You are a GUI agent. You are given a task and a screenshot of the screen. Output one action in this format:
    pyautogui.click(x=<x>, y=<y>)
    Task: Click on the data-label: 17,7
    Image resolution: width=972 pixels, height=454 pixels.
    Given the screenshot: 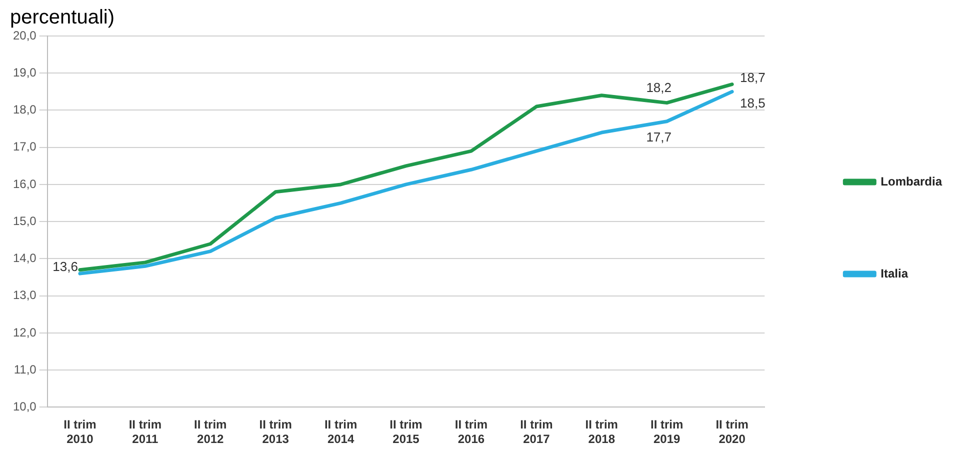 What is the action you would take?
    pyautogui.click(x=659, y=136)
    